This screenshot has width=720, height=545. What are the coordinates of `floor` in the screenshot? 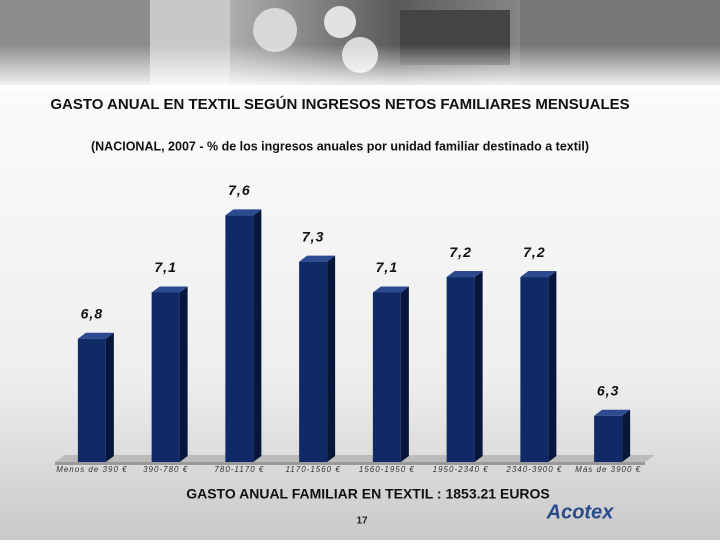 It's located at (355, 460).